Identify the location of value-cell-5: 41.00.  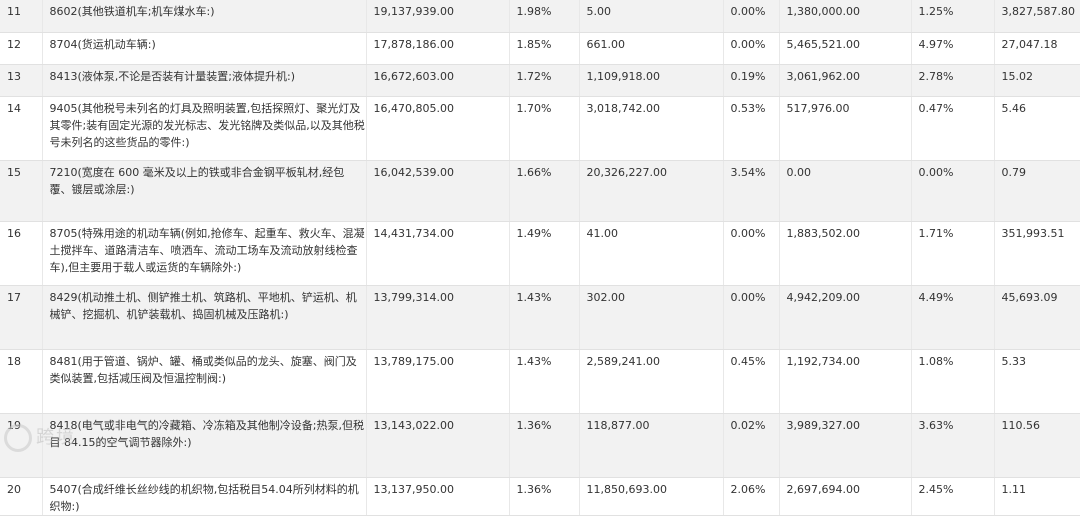
(651, 253).